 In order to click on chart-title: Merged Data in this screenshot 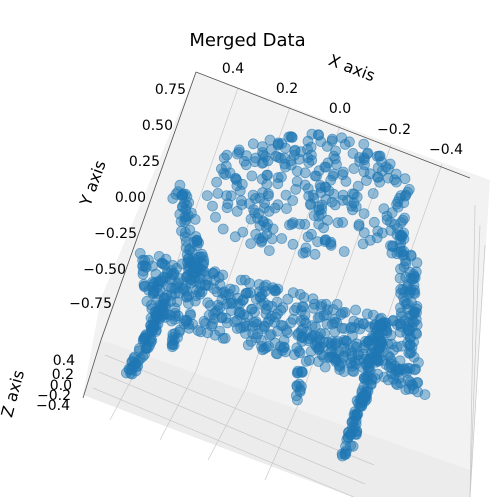, I will do `click(247, 40)`.